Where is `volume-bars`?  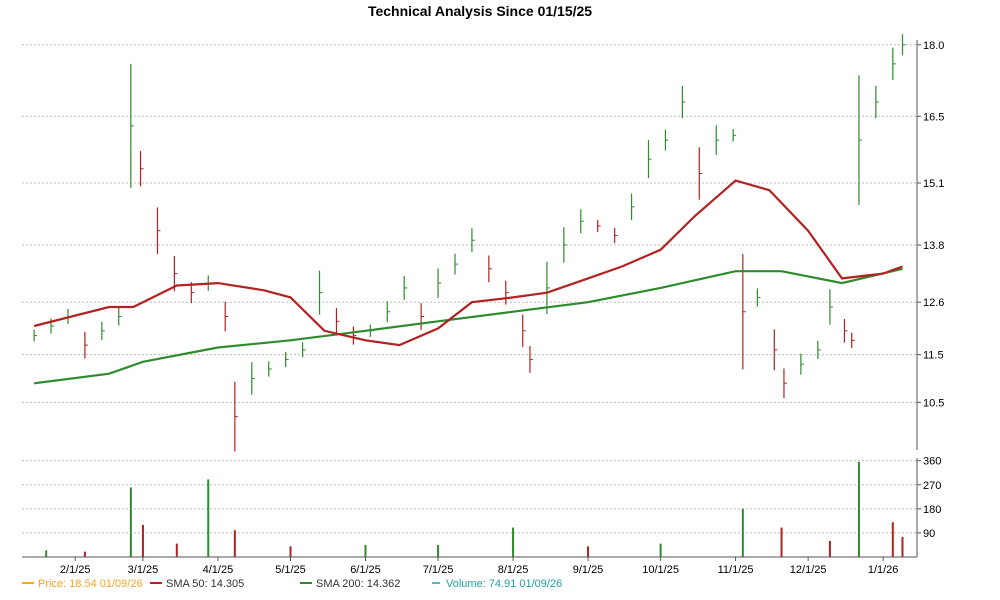
volume-bars is located at coordinates (474, 509).